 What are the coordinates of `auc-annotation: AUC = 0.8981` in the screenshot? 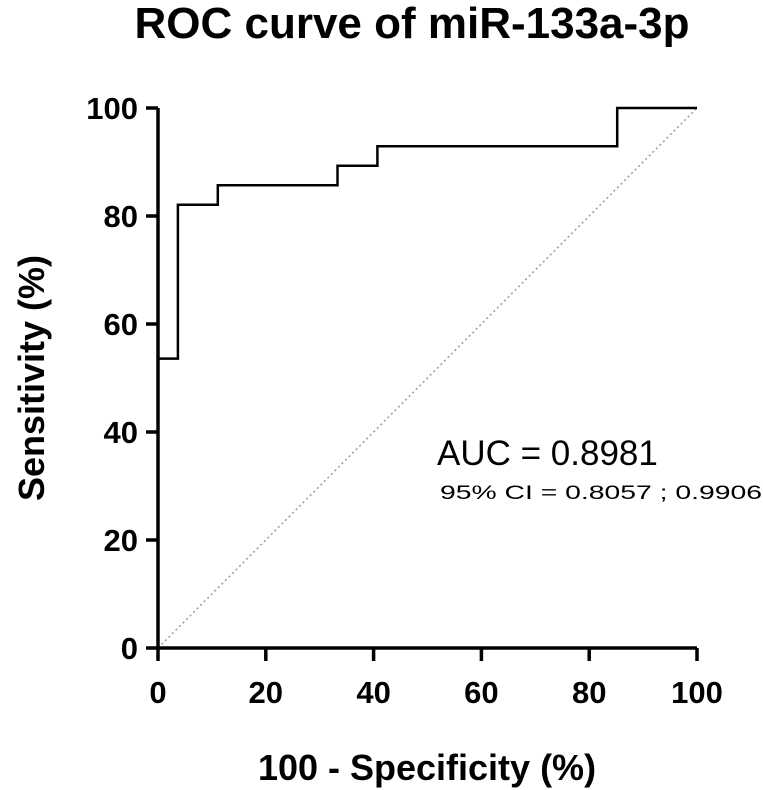 It's located at (547, 453).